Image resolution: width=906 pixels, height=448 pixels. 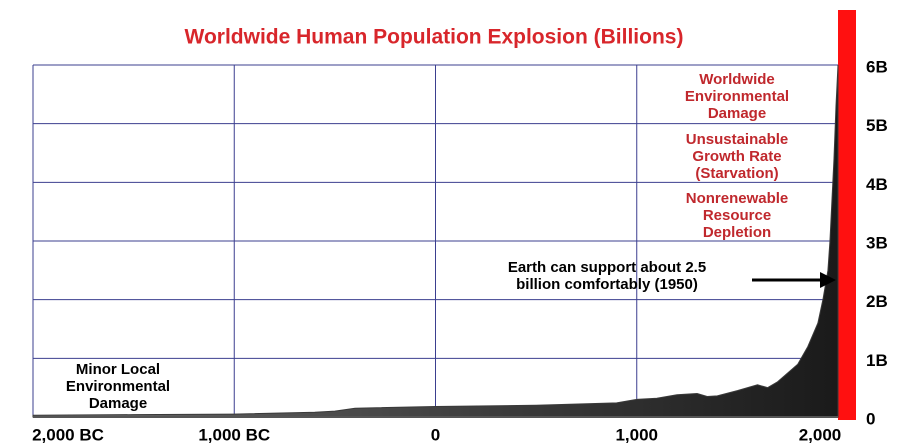 I want to click on annotation-line: Unsustainable, so click(x=737, y=139).